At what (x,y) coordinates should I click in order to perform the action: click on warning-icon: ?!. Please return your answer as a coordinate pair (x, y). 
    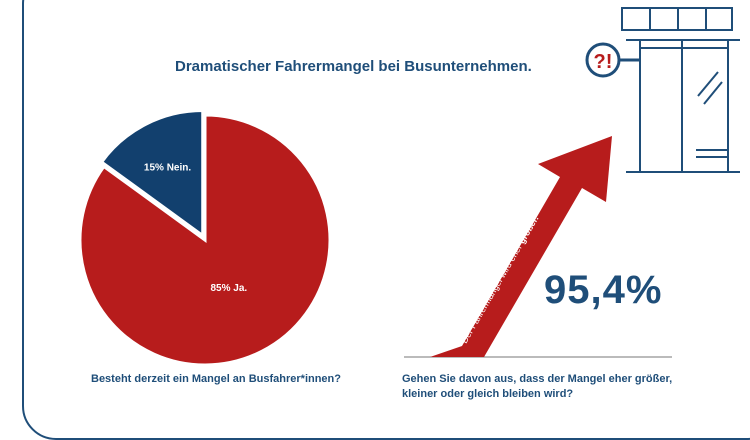
    Looking at the image, I should click on (603, 62).